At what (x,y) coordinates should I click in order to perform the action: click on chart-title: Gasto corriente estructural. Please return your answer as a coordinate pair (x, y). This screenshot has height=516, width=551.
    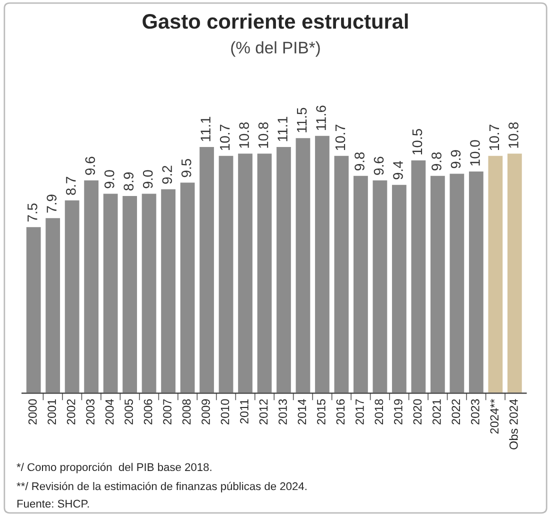
    Looking at the image, I should click on (275, 21).